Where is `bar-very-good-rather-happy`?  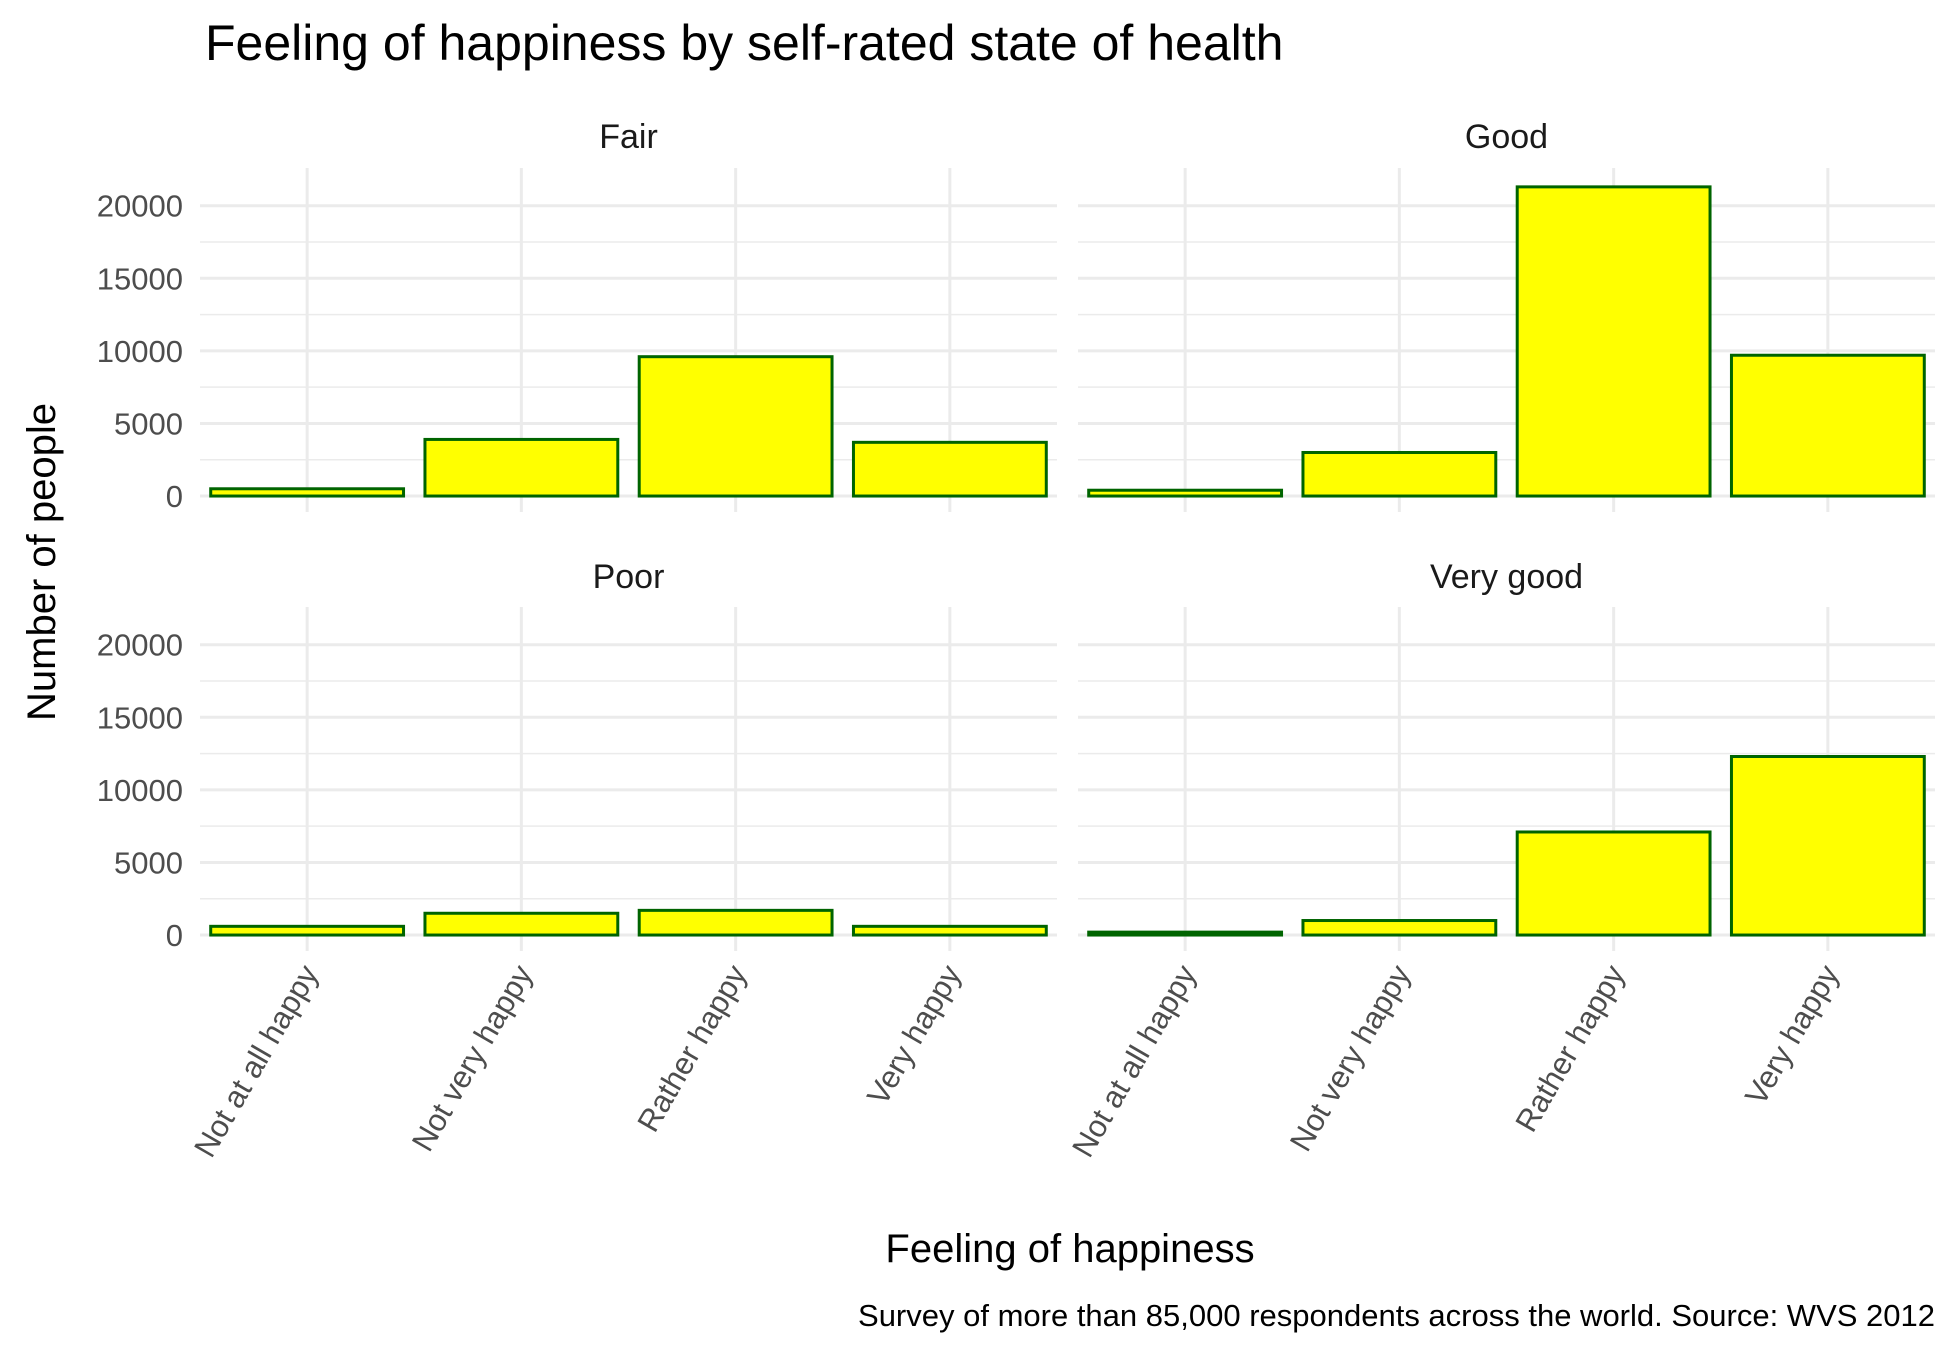
bar-very-good-rather-happy is located at coordinates (1613, 883).